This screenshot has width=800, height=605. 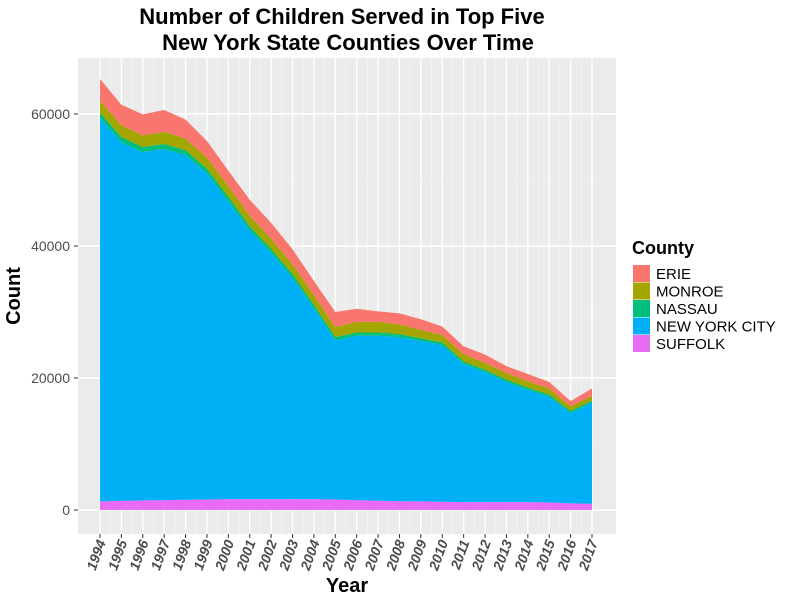 What do you see at coordinates (346, 504) in the screenshot?
I see `area-suffolk` at bounding box center [346, 504].